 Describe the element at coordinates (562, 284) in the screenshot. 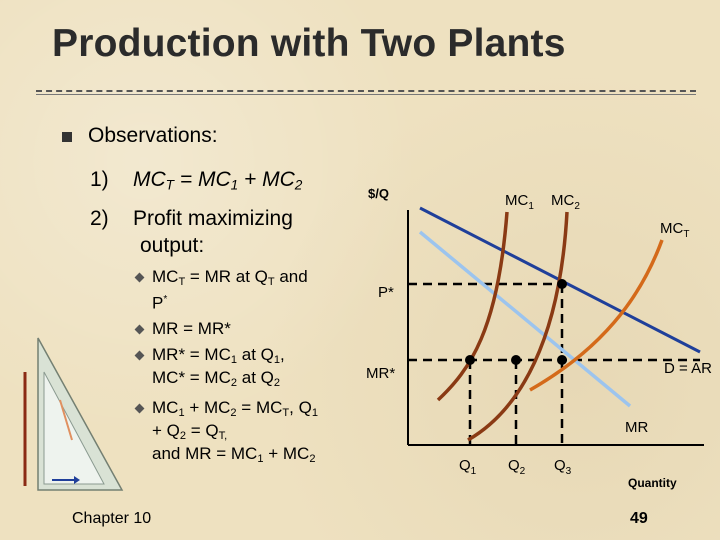

I see `p-star-point` at that location.